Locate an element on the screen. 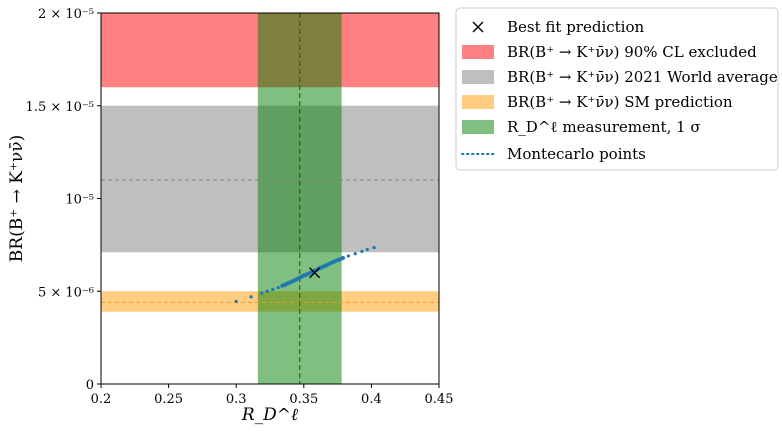 The height and width of the screenshot is (436, 782). legend-rd-measurement-swatch is located at coordinates (478, 127).